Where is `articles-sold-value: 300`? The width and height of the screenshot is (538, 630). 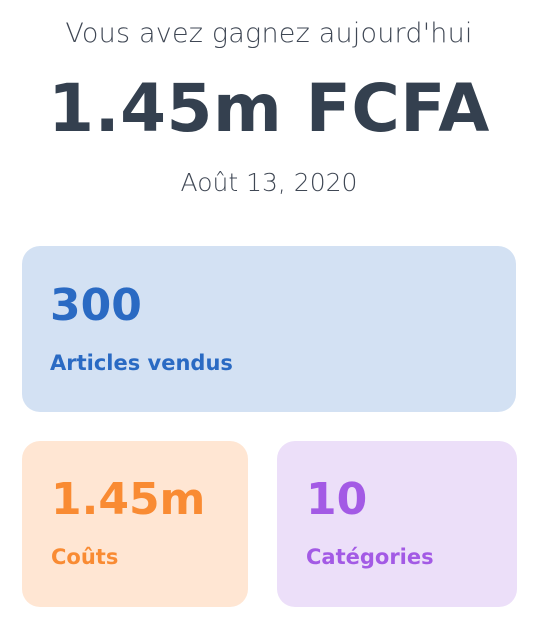
articles-sold-value: 300 is located at coordinates (96, 305).